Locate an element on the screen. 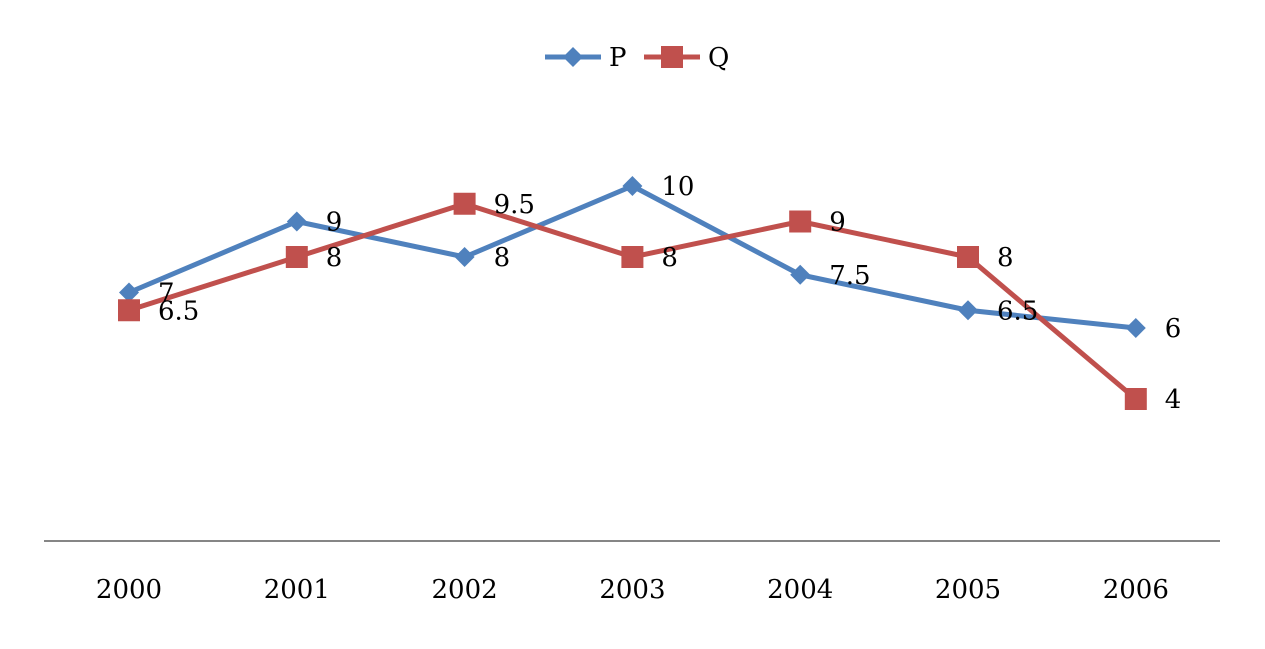 This screenshot has height=649, width=1265. x-tick-label-2001: 2001 is located at coordinates (297, 590).